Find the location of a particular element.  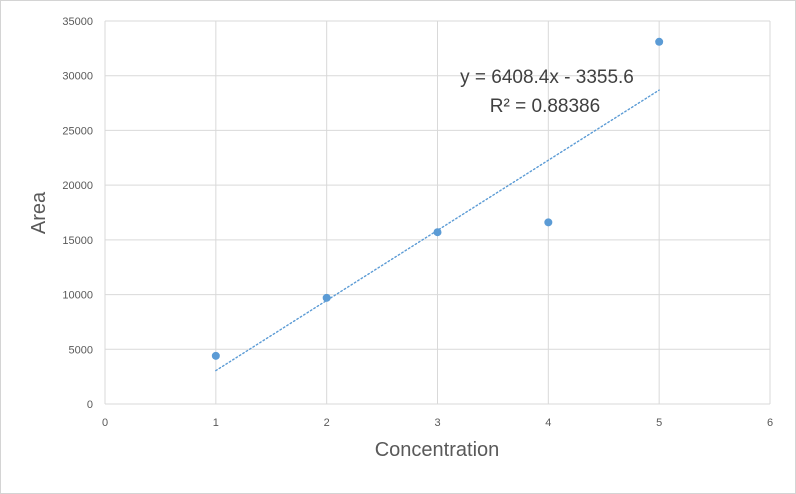

x-tick-label: 3 is located at coordinates (437, 423).